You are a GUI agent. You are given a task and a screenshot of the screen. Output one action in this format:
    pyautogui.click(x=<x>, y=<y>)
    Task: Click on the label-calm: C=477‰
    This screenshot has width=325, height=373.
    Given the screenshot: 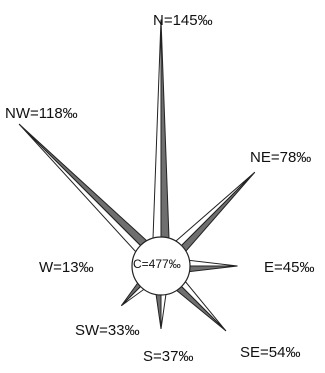 What is the action you would take?
    pyautogui.click(x=157, y=264)
    